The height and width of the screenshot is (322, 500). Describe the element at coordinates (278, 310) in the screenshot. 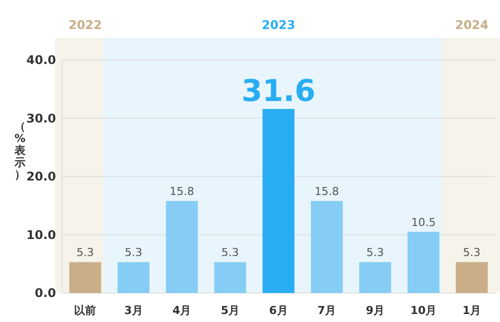

I see `x-tick-label: 6月` at that location.